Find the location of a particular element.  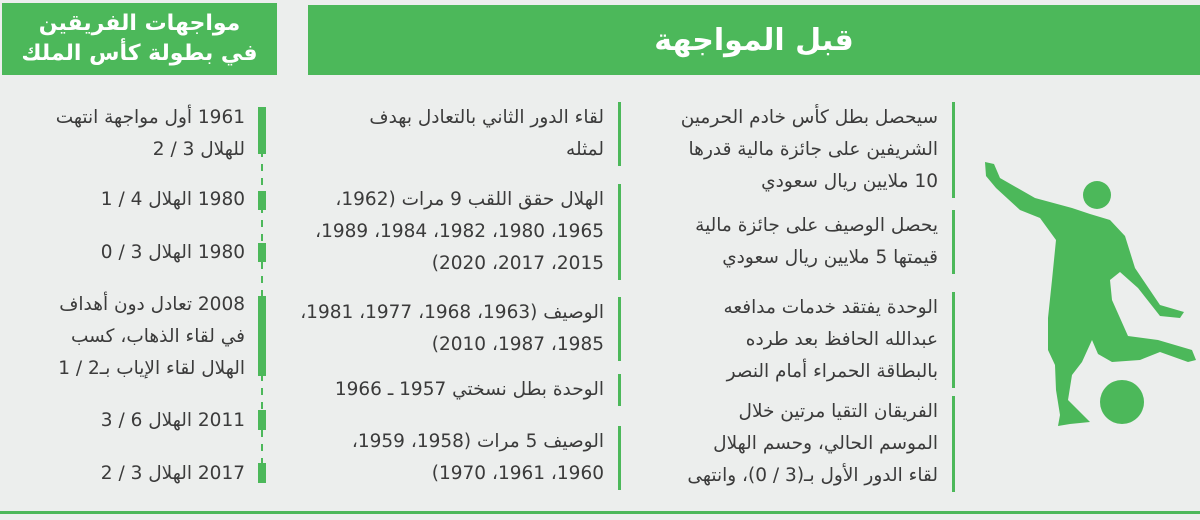

history-line: 2011 الهلال 6 / 3 is located at coordinates (172, 420).